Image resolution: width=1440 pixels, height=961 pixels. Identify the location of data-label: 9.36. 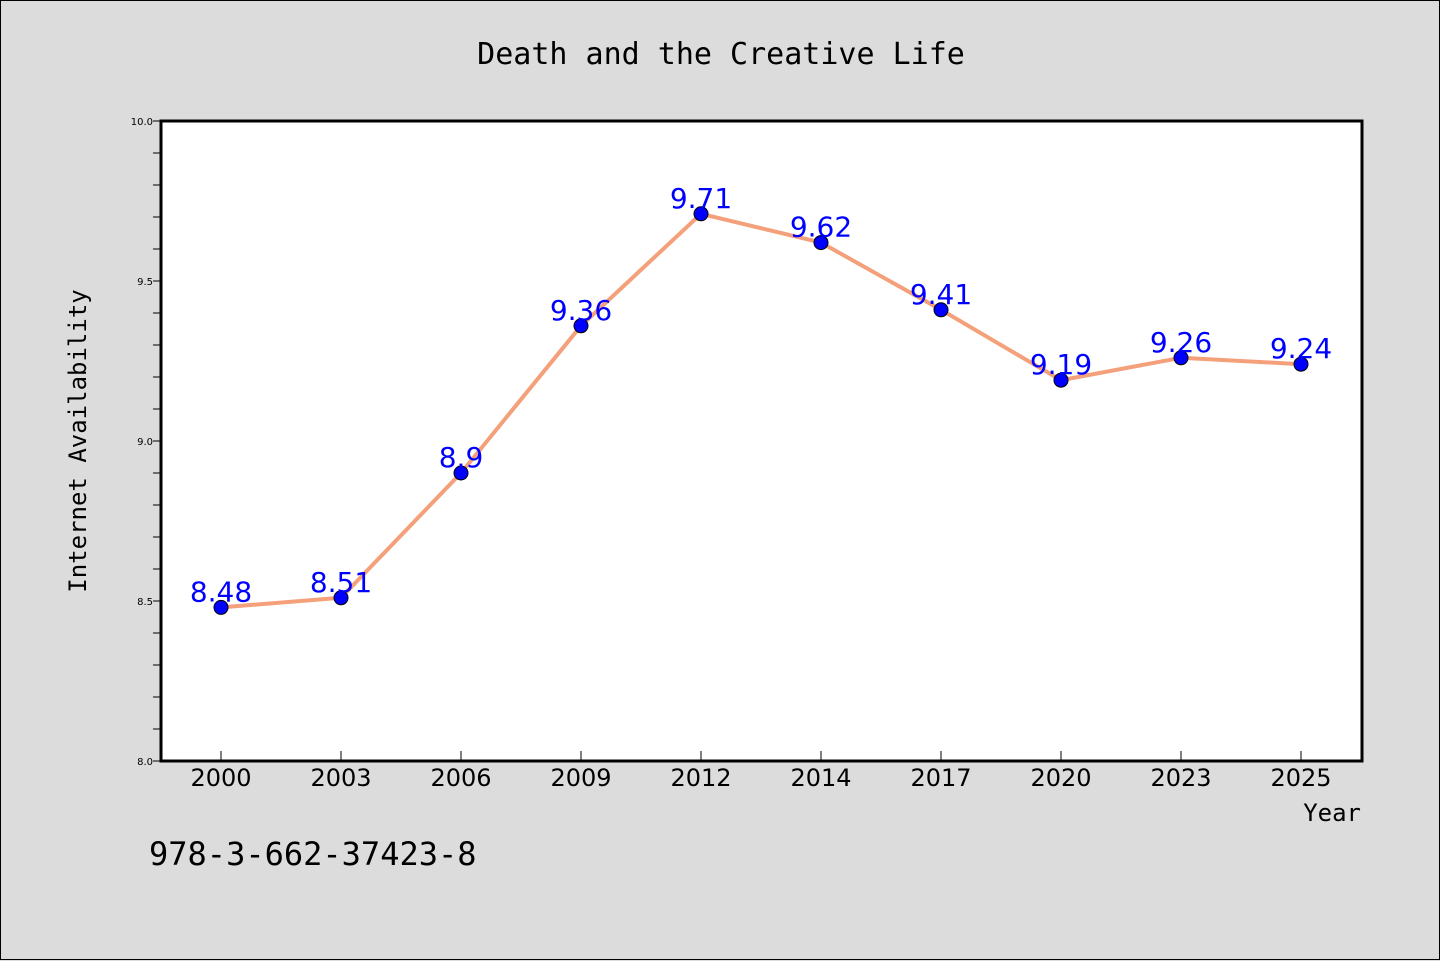
(581, 310).